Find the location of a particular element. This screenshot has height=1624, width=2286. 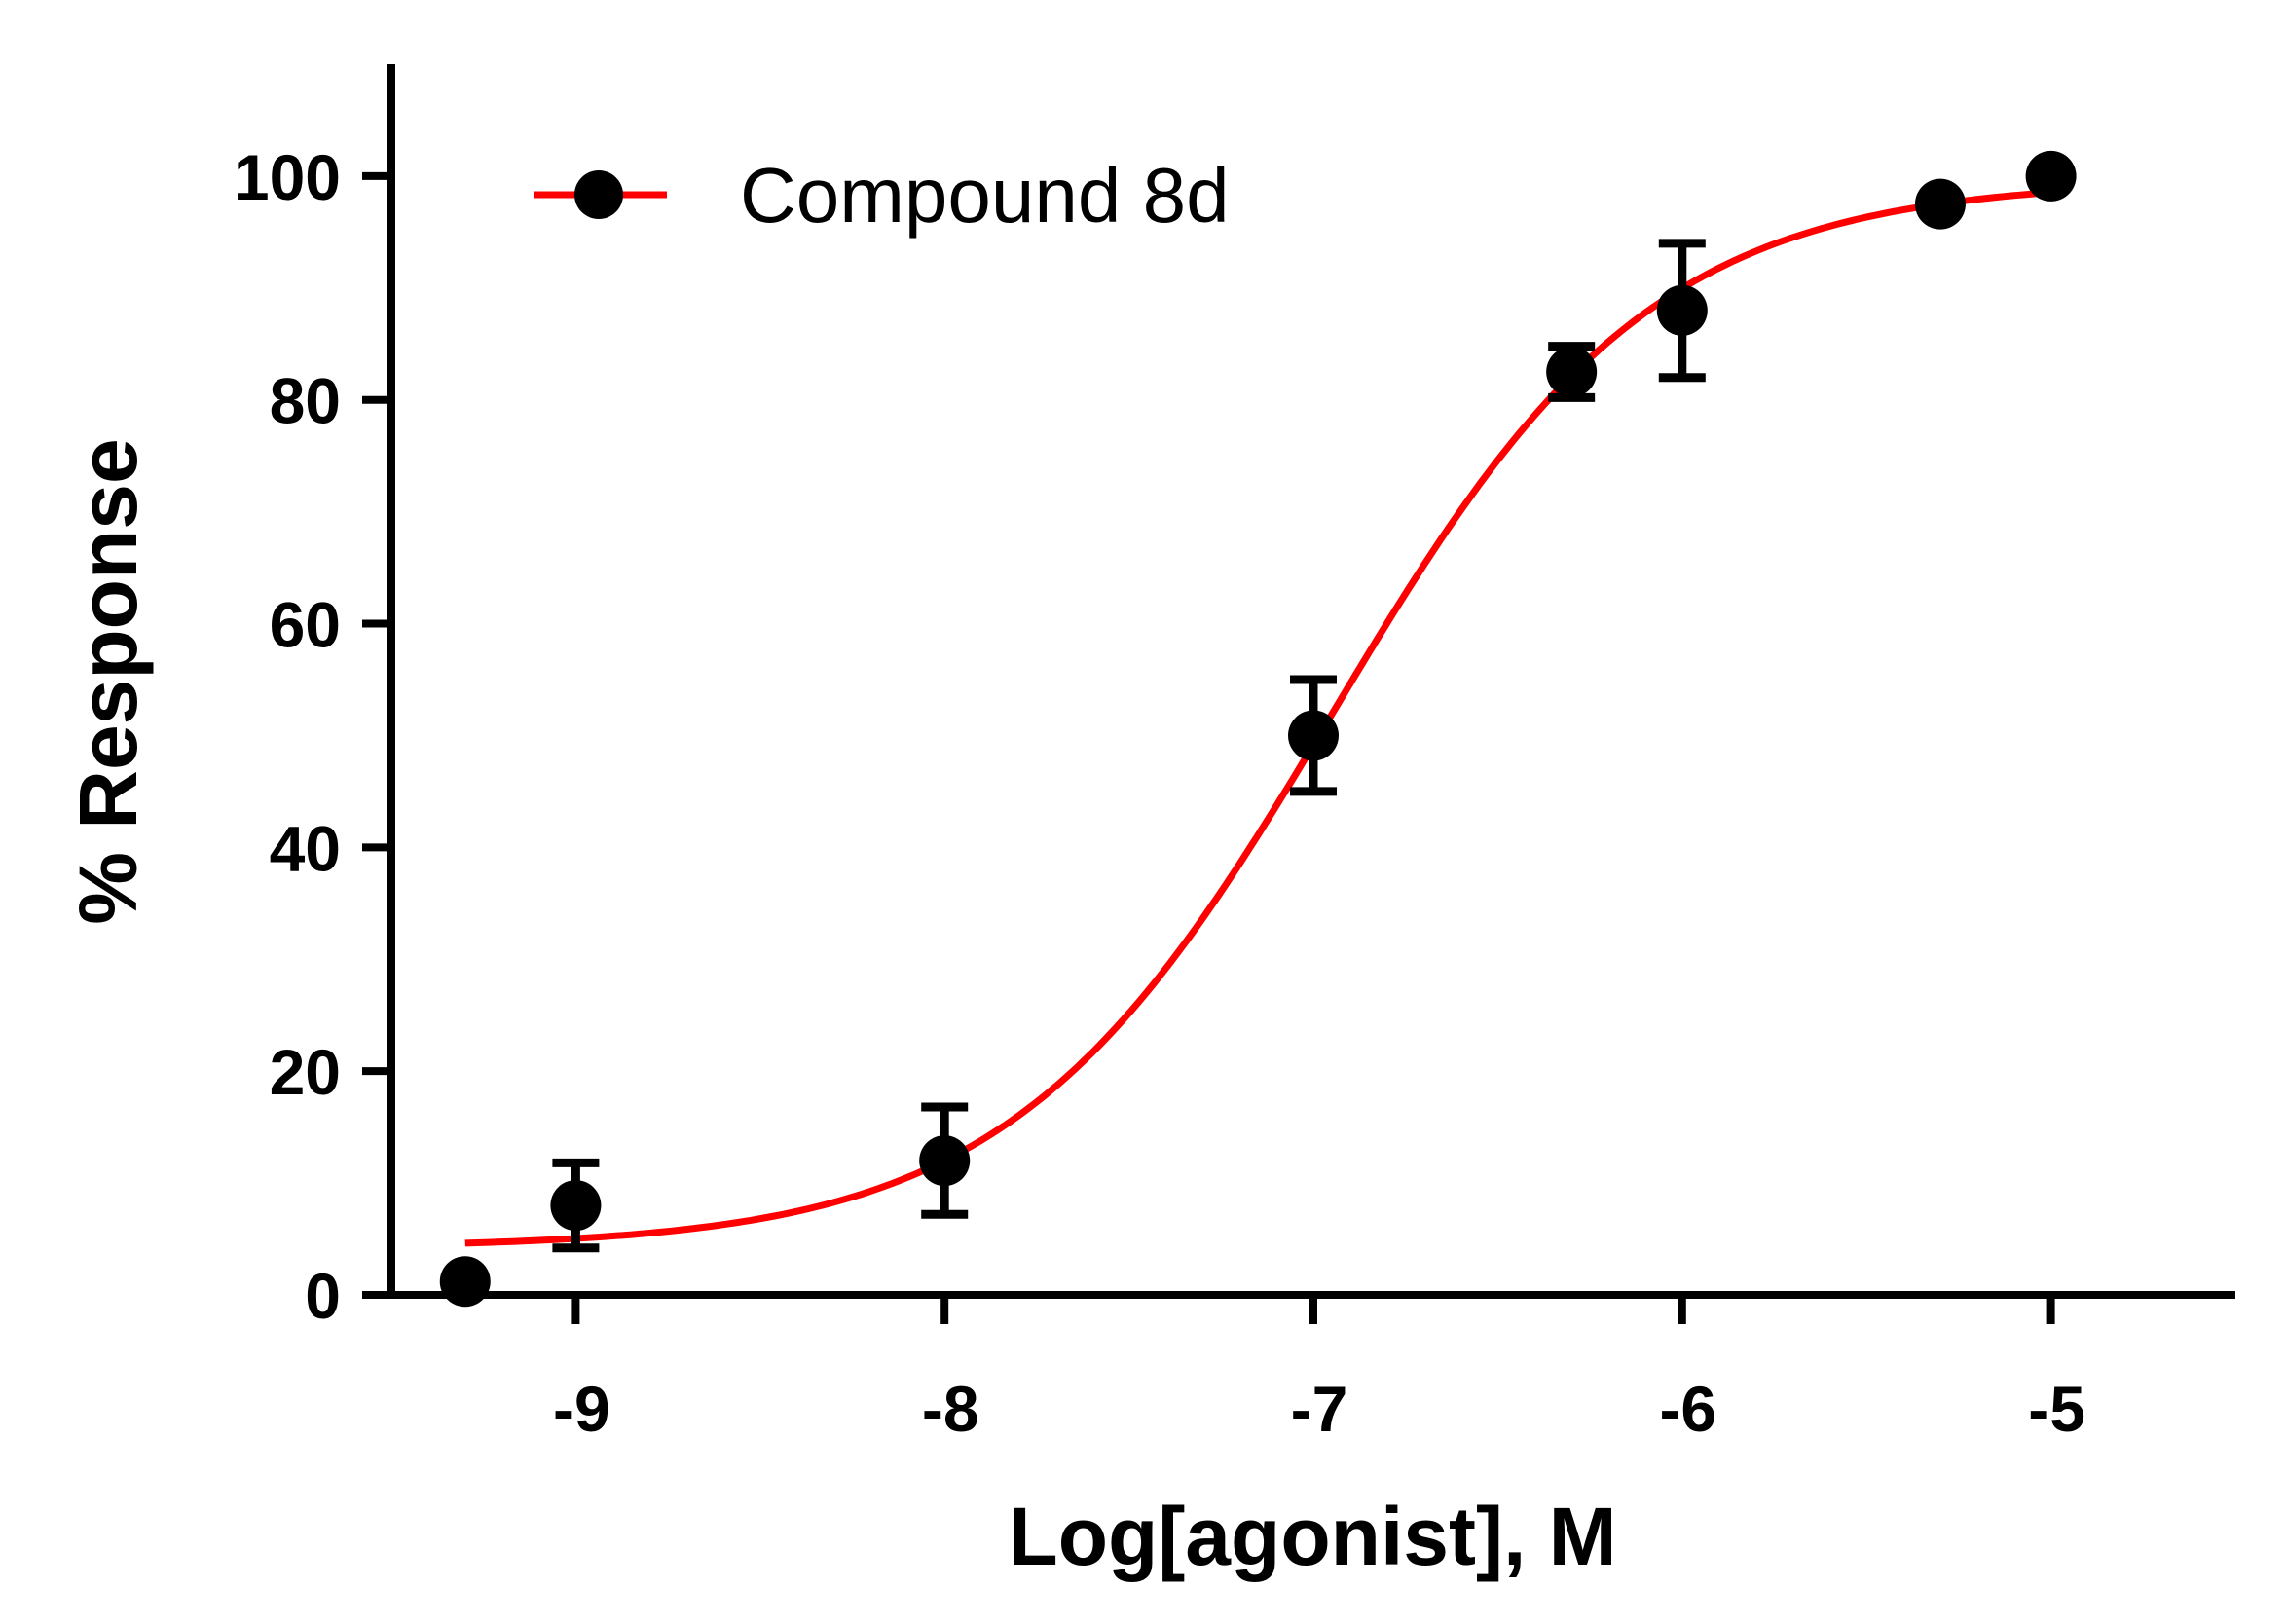

y-tick-label: 40 is located at coordinates (305, 848).